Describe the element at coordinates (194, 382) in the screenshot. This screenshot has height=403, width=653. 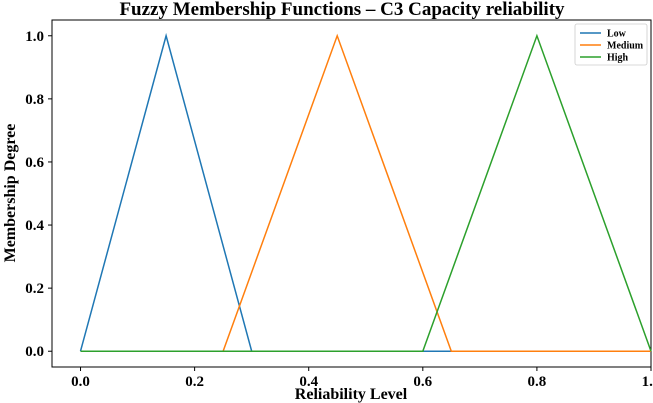
I see `x-tick-label: 0.2` at that location.